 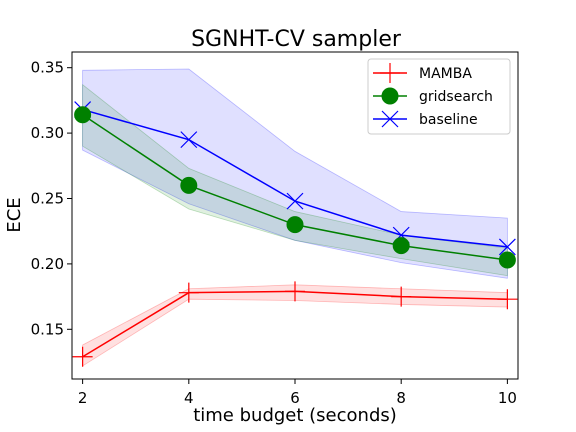 What do you see at coordinates (390, 119) in the screenshot?
I see `legend-marker-baseline` at bounding box center [390, 119].